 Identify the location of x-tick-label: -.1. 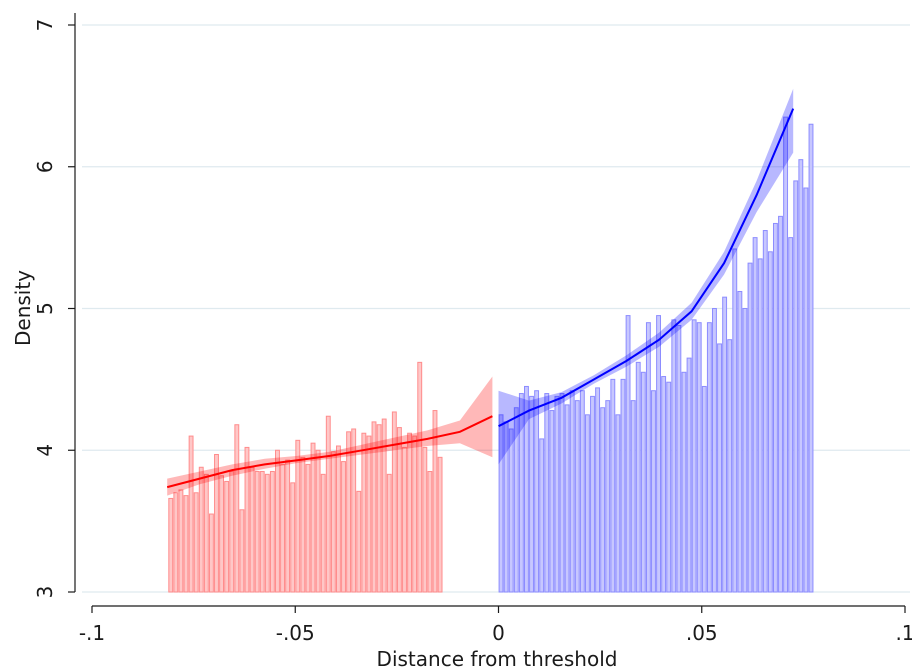
(92, 633).